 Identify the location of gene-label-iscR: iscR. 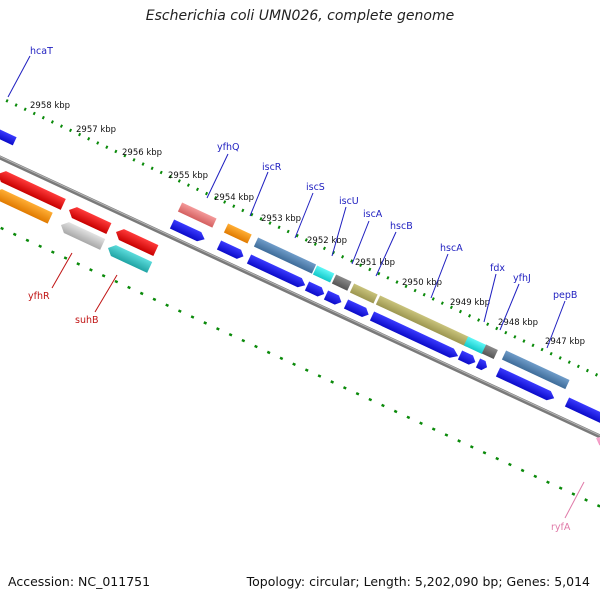
(272, 167).